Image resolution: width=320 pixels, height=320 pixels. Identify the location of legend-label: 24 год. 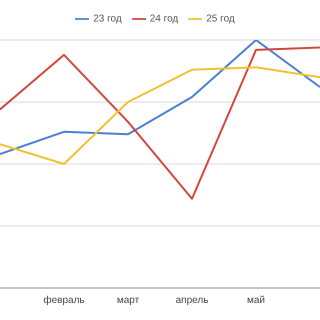
(164, 19).